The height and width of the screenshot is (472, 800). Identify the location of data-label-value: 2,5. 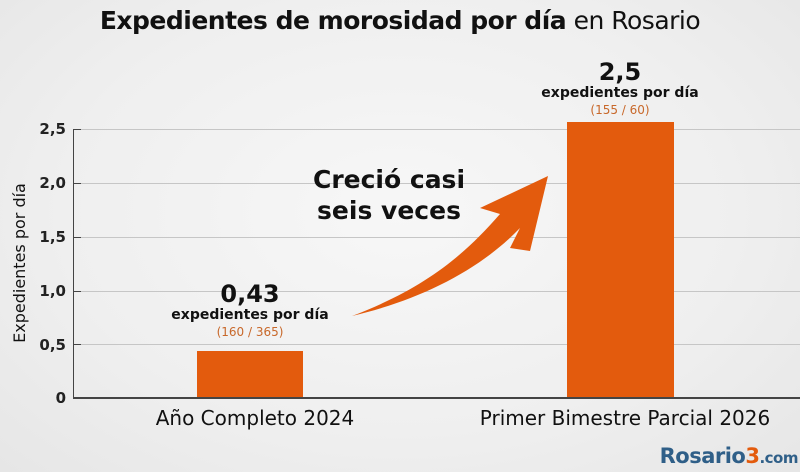
(620, 72).